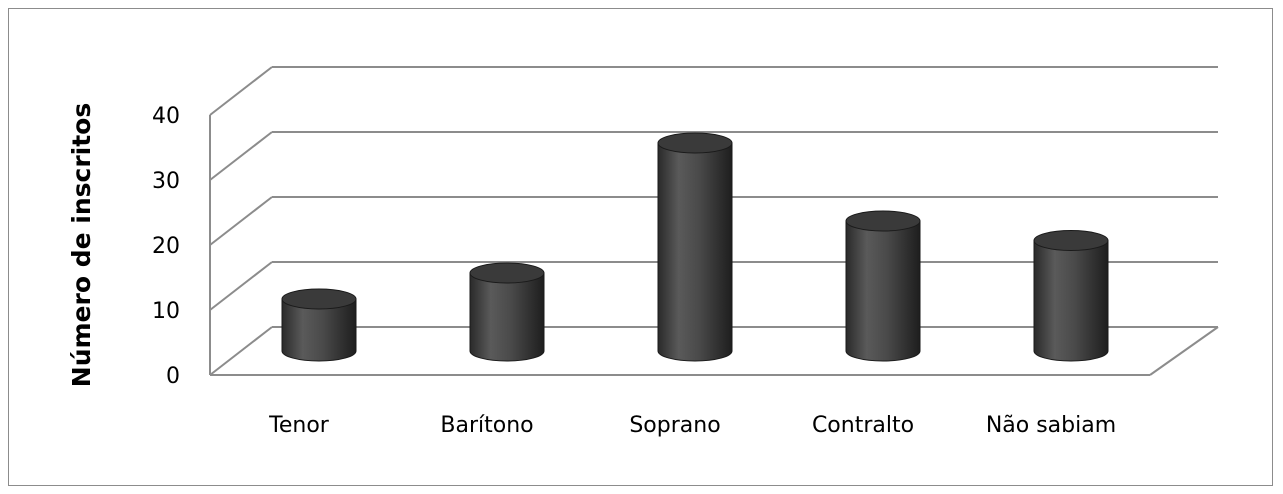 The height and width of the screenshot is (494, 1283). I want to click on x-category-label-3: Contralto, so click(863, 425).